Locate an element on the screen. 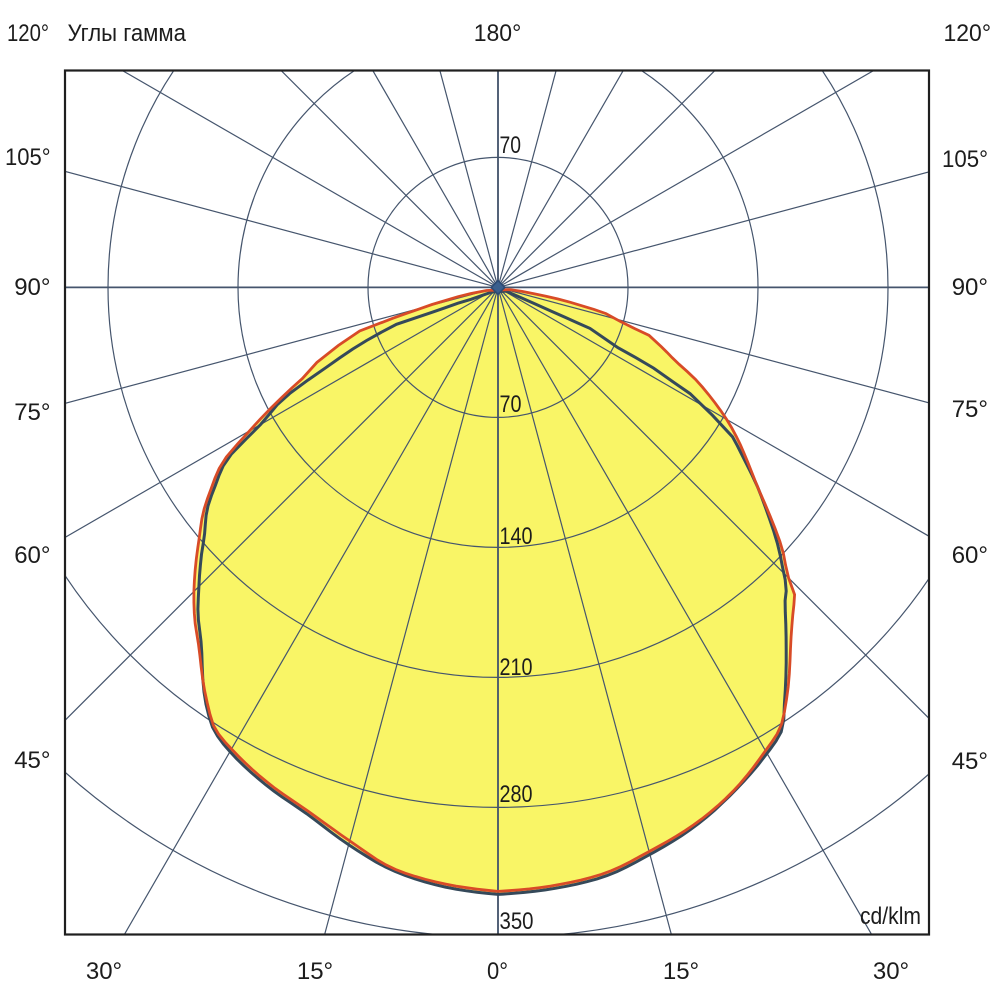  svg-text: 350 is located at coordinates (517, 921).